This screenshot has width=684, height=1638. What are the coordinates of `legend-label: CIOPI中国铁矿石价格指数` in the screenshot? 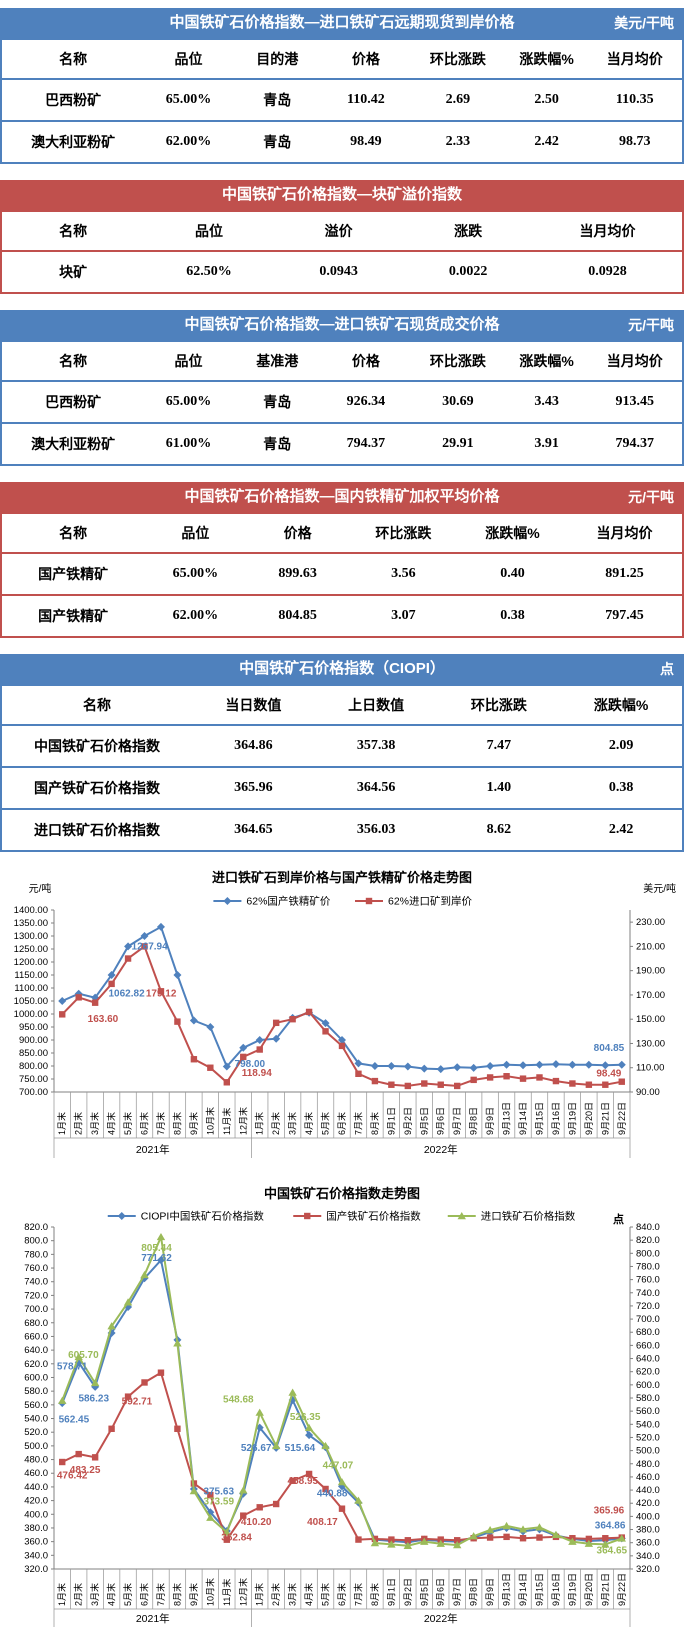 It's located at (203, 1216).